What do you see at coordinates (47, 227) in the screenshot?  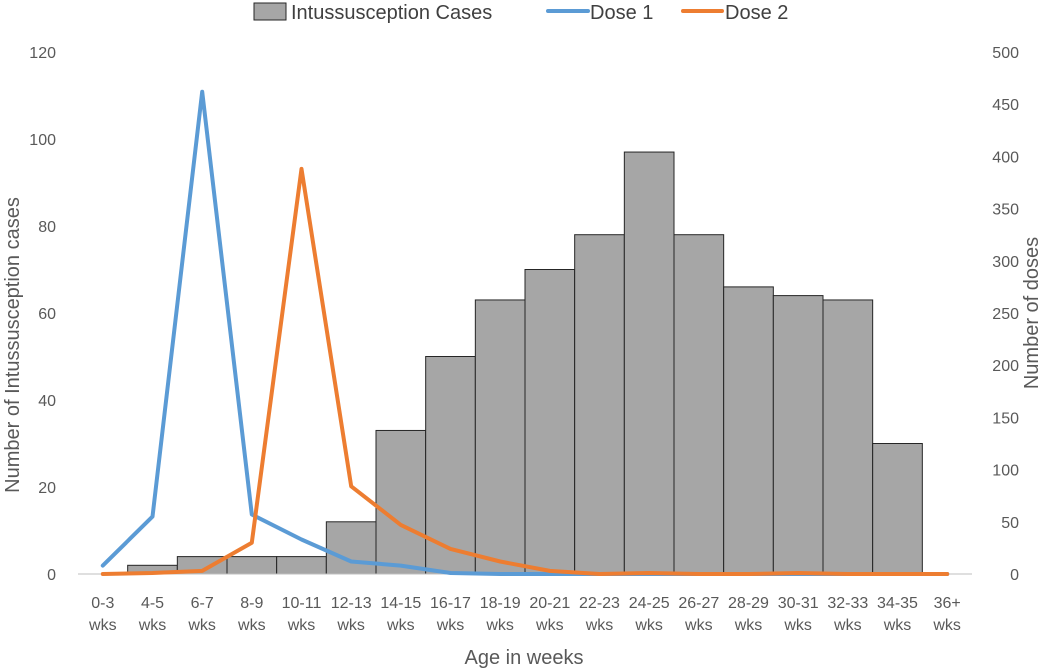 I see `y-tick-left: 80` at bounding box center [47, 227].